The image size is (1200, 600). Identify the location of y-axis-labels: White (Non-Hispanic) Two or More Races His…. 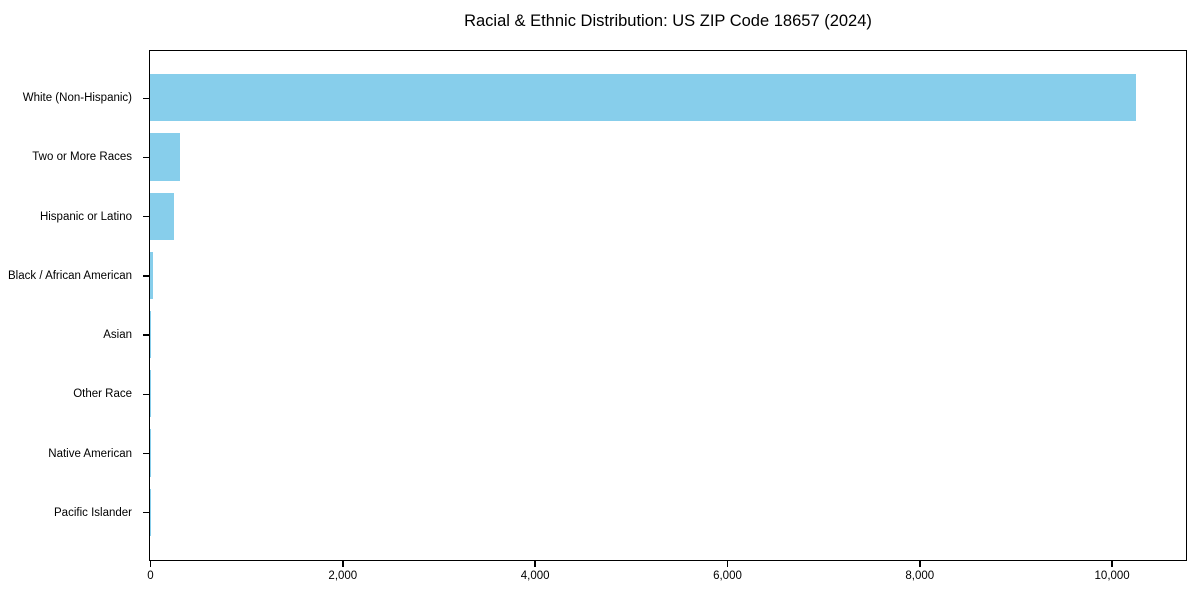
(70, 305).